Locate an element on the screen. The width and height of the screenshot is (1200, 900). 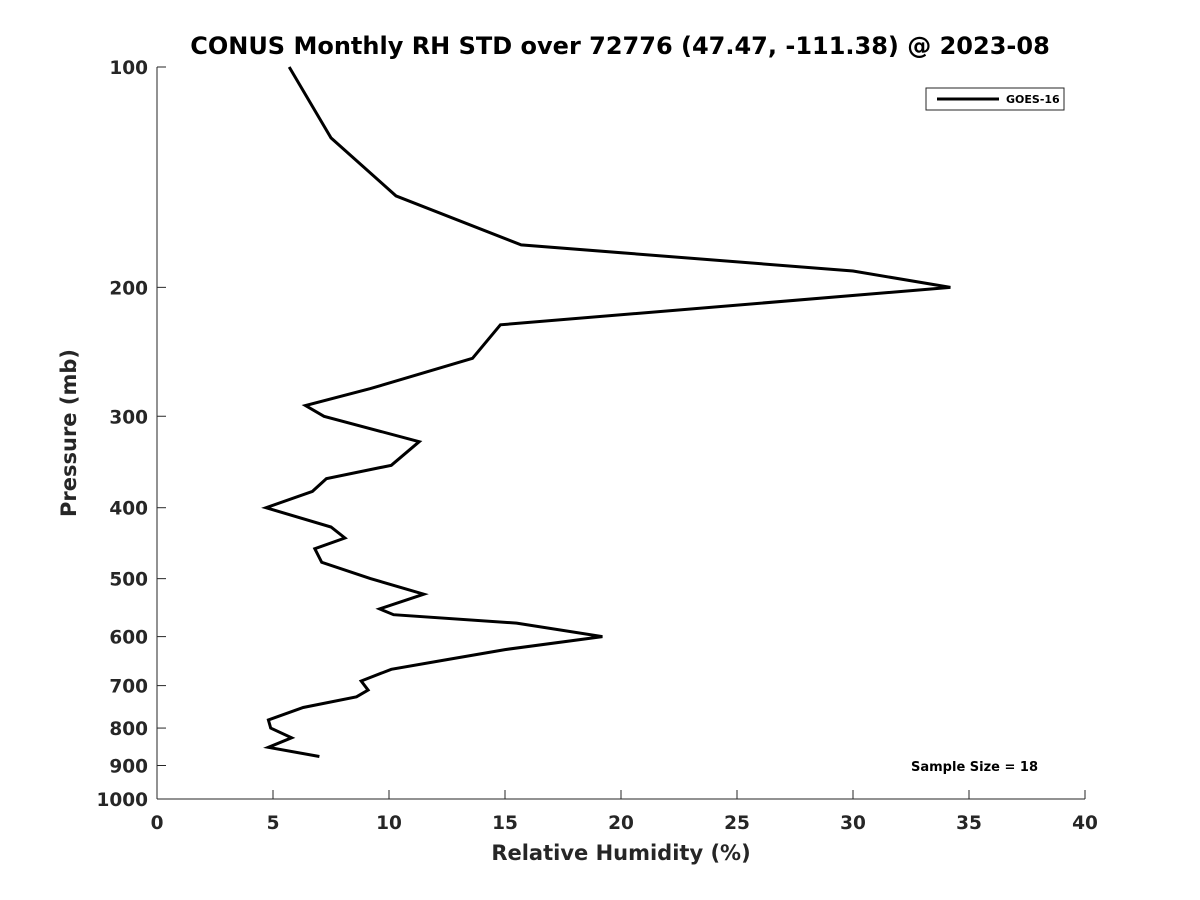
y-tick-label: 400 is located at coordinates (128, 509).